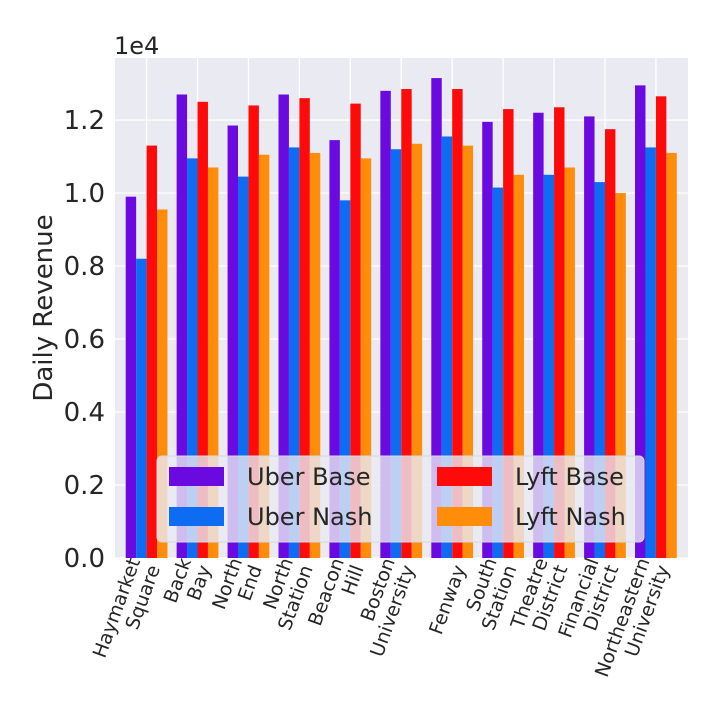  I want to click on y-tick-label: 0.0, so click(84, 559).